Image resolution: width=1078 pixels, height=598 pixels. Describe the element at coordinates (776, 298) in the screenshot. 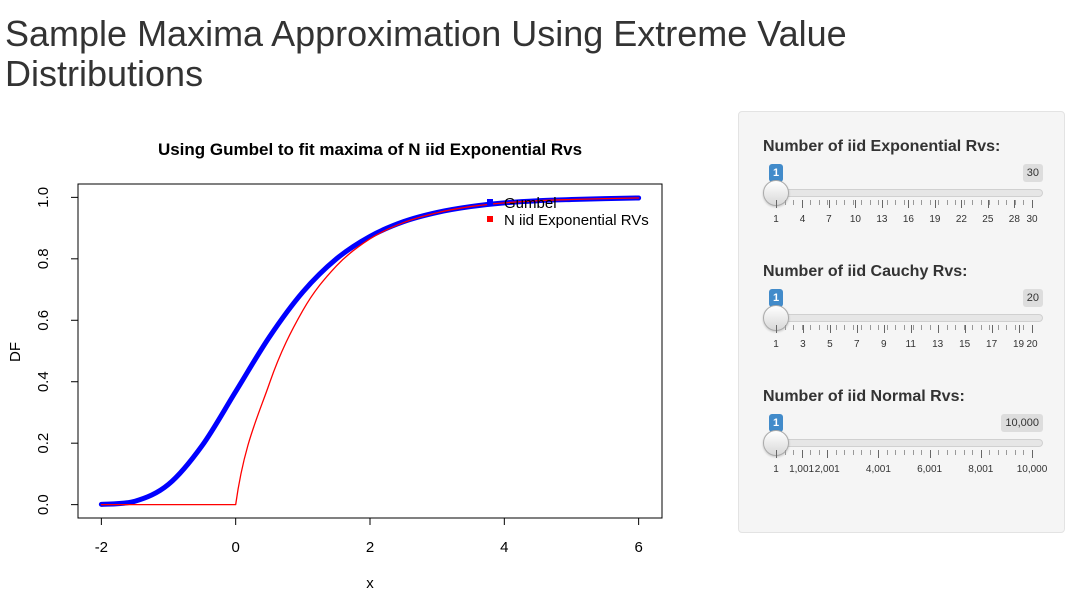

I see `cauchy-slider-value-badge: 1` at that location.